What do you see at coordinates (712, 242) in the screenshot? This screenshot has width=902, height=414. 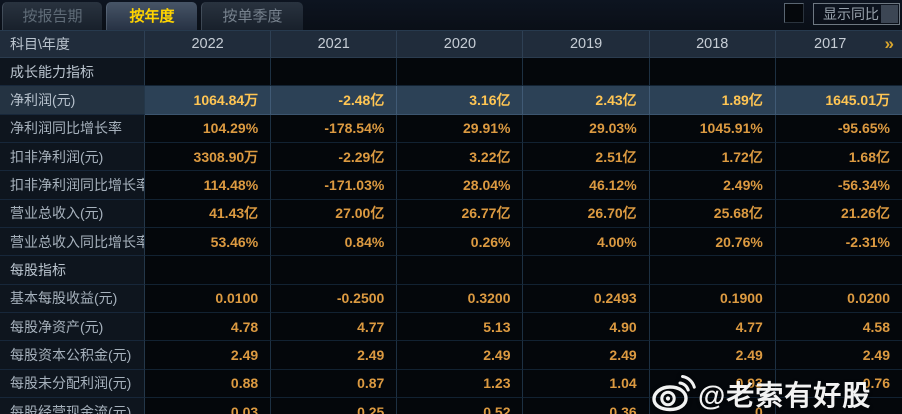 I see `value-cell: 20.76%` at bounding box center [712, 242].